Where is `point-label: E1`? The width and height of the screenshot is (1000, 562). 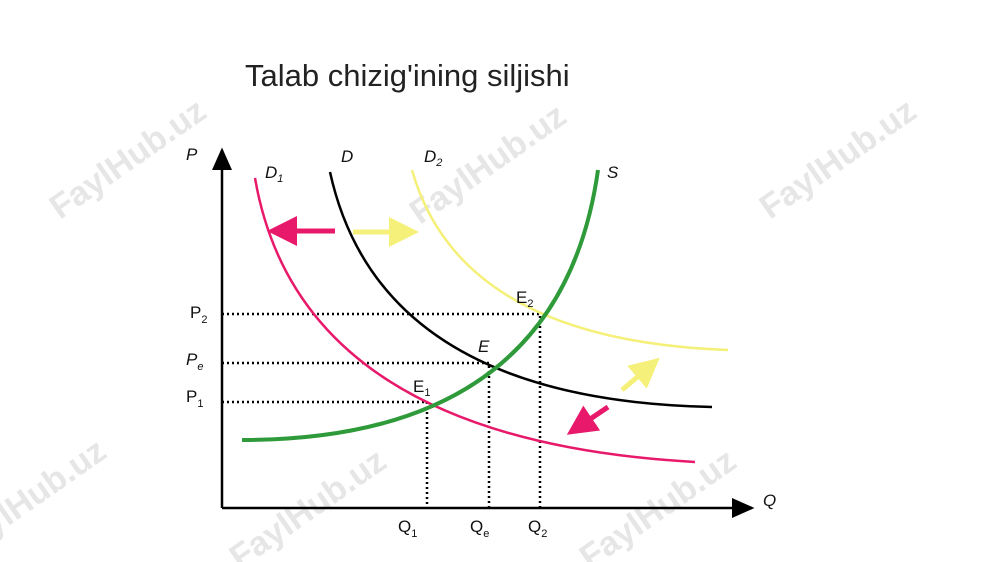 point-label: E1 is located at coordinates (421, 388).